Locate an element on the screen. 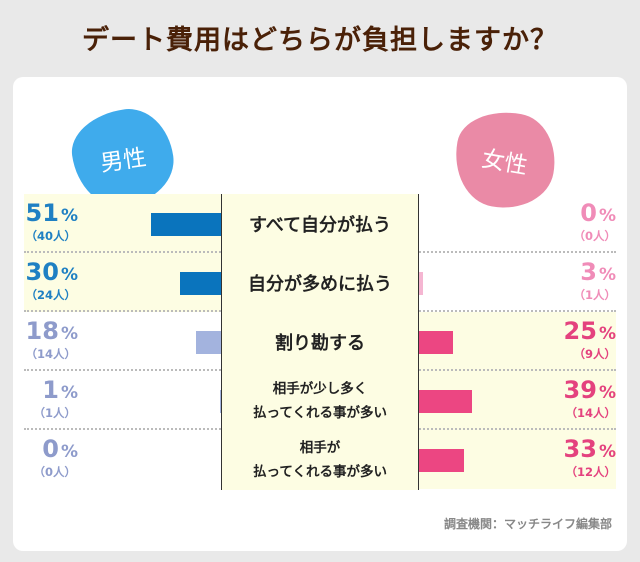 This screenshot has width=640, height=562. male-label: 男性 is located at coordinates (123, 161).